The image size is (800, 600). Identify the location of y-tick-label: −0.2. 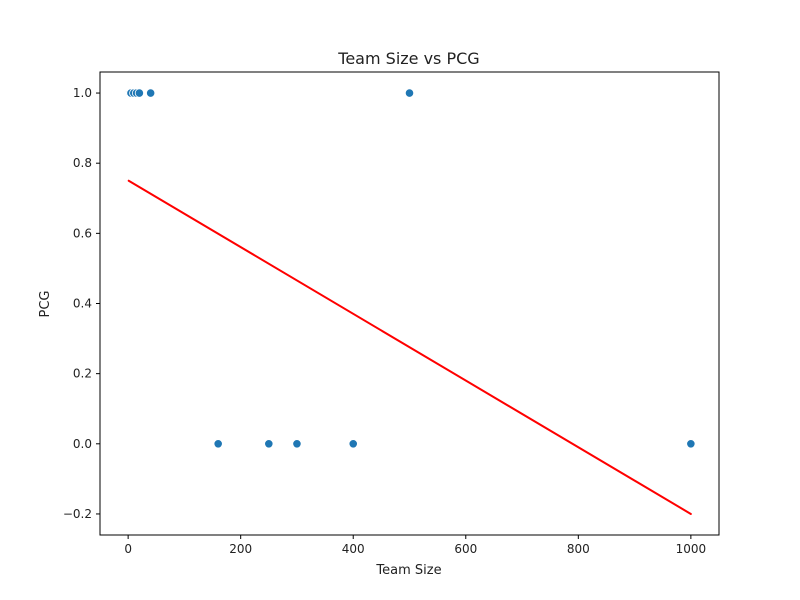
(77, 514).